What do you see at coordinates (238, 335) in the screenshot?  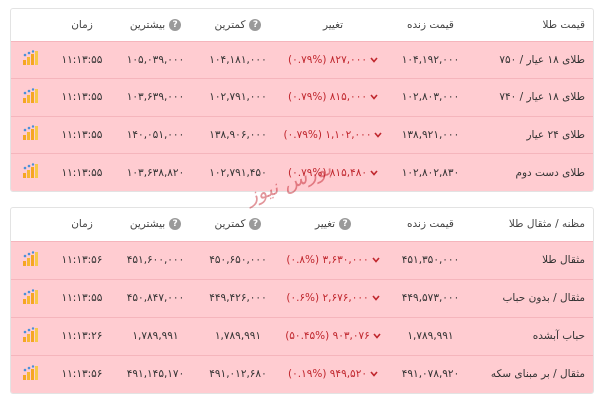 I see `low-cell: ۱,۷۸۹,۹۹۱` at bounding box center [238, 335].